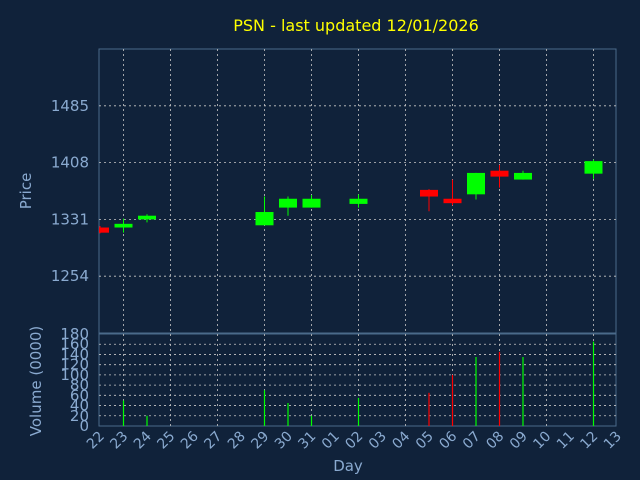 Image resolution: width=640 pixels, height=480 pixels. I want to click on day-tick-label: 06, so click(448, 440).